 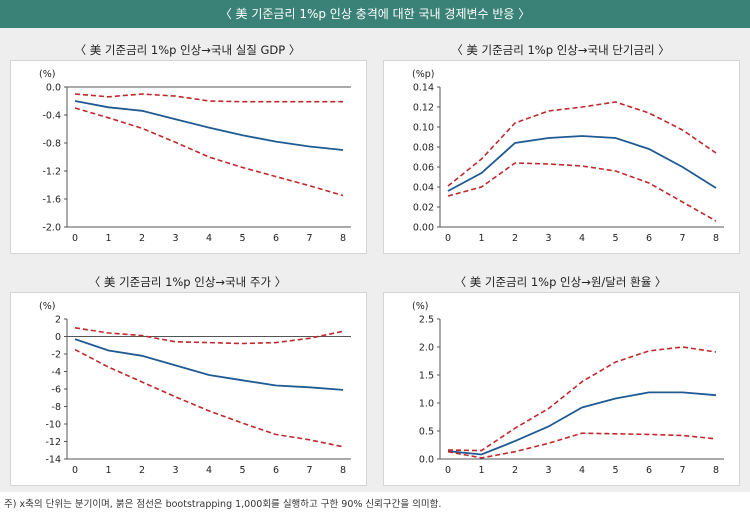 I want to click on y-tick-label: 0.08, so click(x=423, y=148).